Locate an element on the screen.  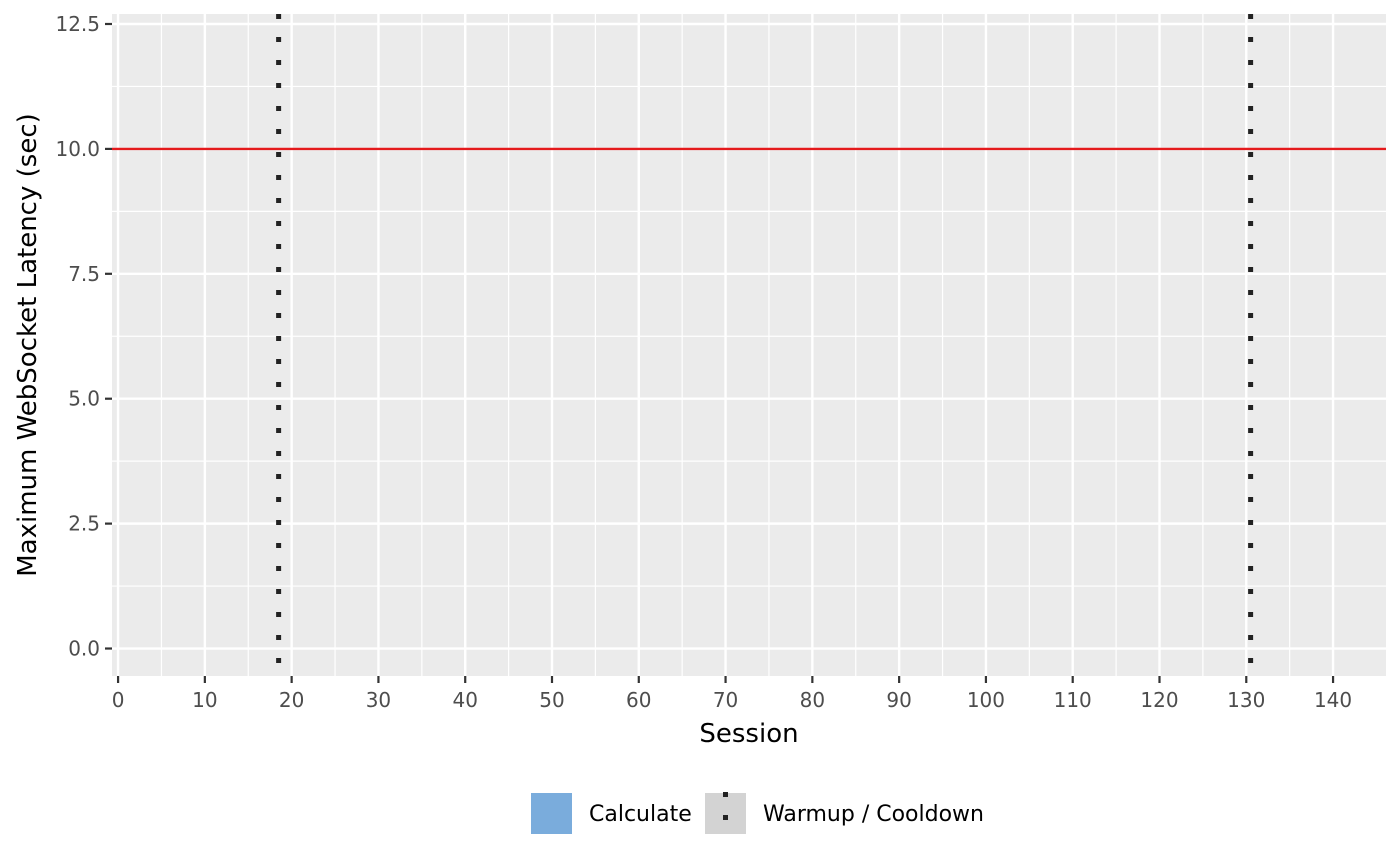
x-axis: 0 10 20 30 40 50 60 70 80 90 100 110 120 130 140 is located at coordinates (732, 694).